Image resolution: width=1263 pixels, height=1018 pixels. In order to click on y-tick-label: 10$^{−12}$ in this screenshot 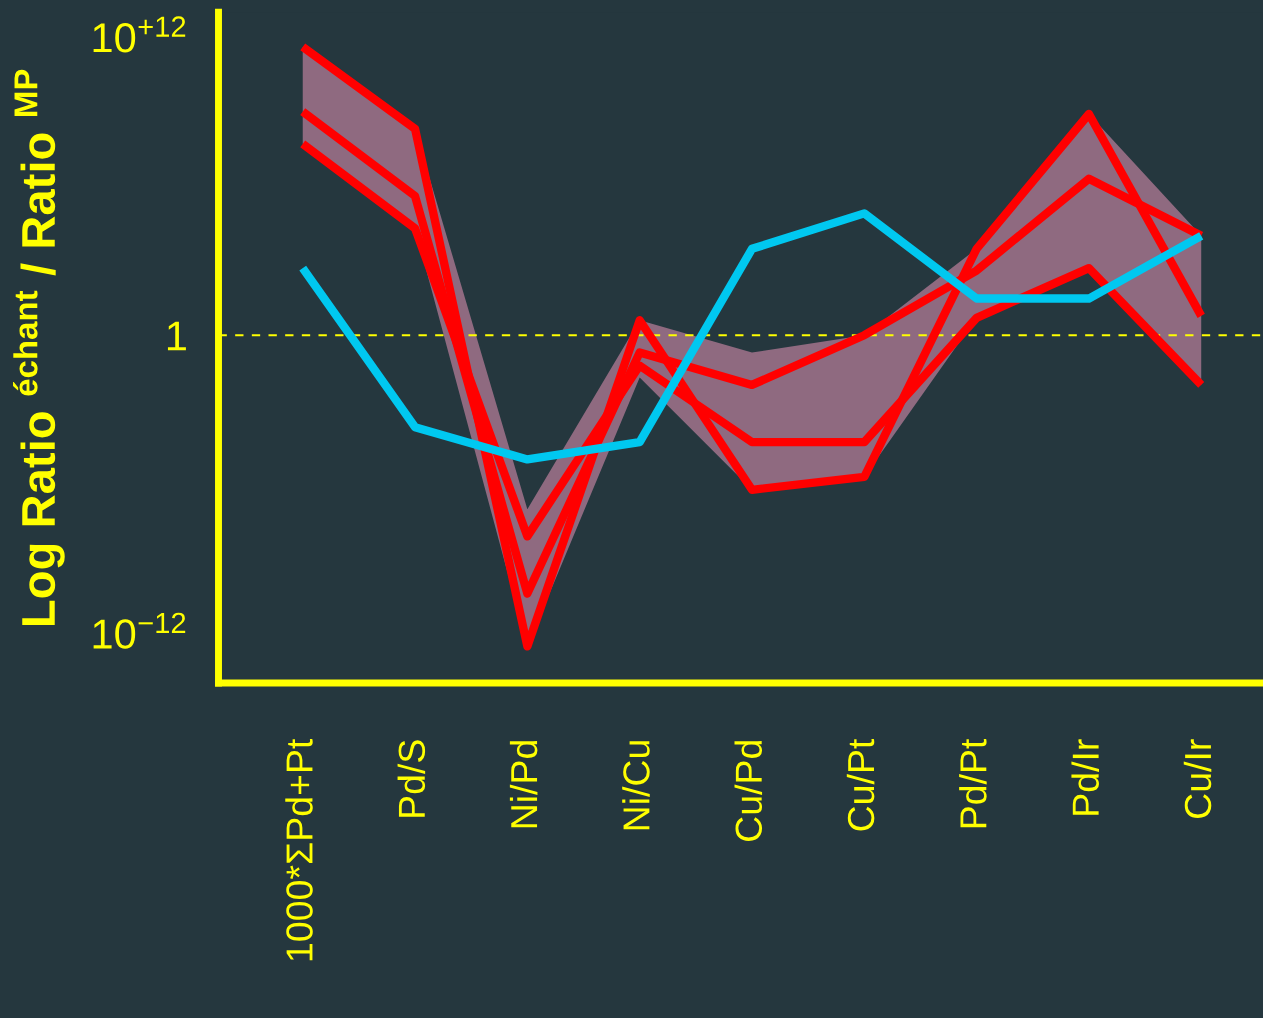, I will do `click(139, 630)`.